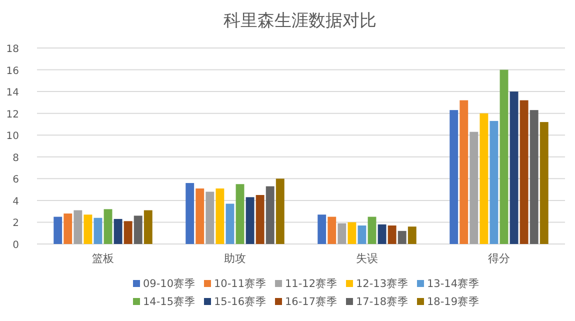 The height and width of the screenshot is (321, 575). What do you see at coordinates (15, 245) in the screenshot?
I see `y-tick-label: 0` at bounding box center [15, 245].